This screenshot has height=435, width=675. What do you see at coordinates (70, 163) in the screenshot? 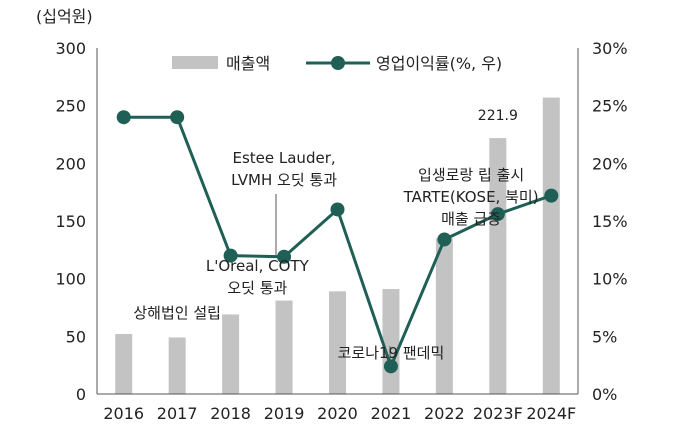
I see `y-left-tick-label: 200` at bounding box center [70, 163].